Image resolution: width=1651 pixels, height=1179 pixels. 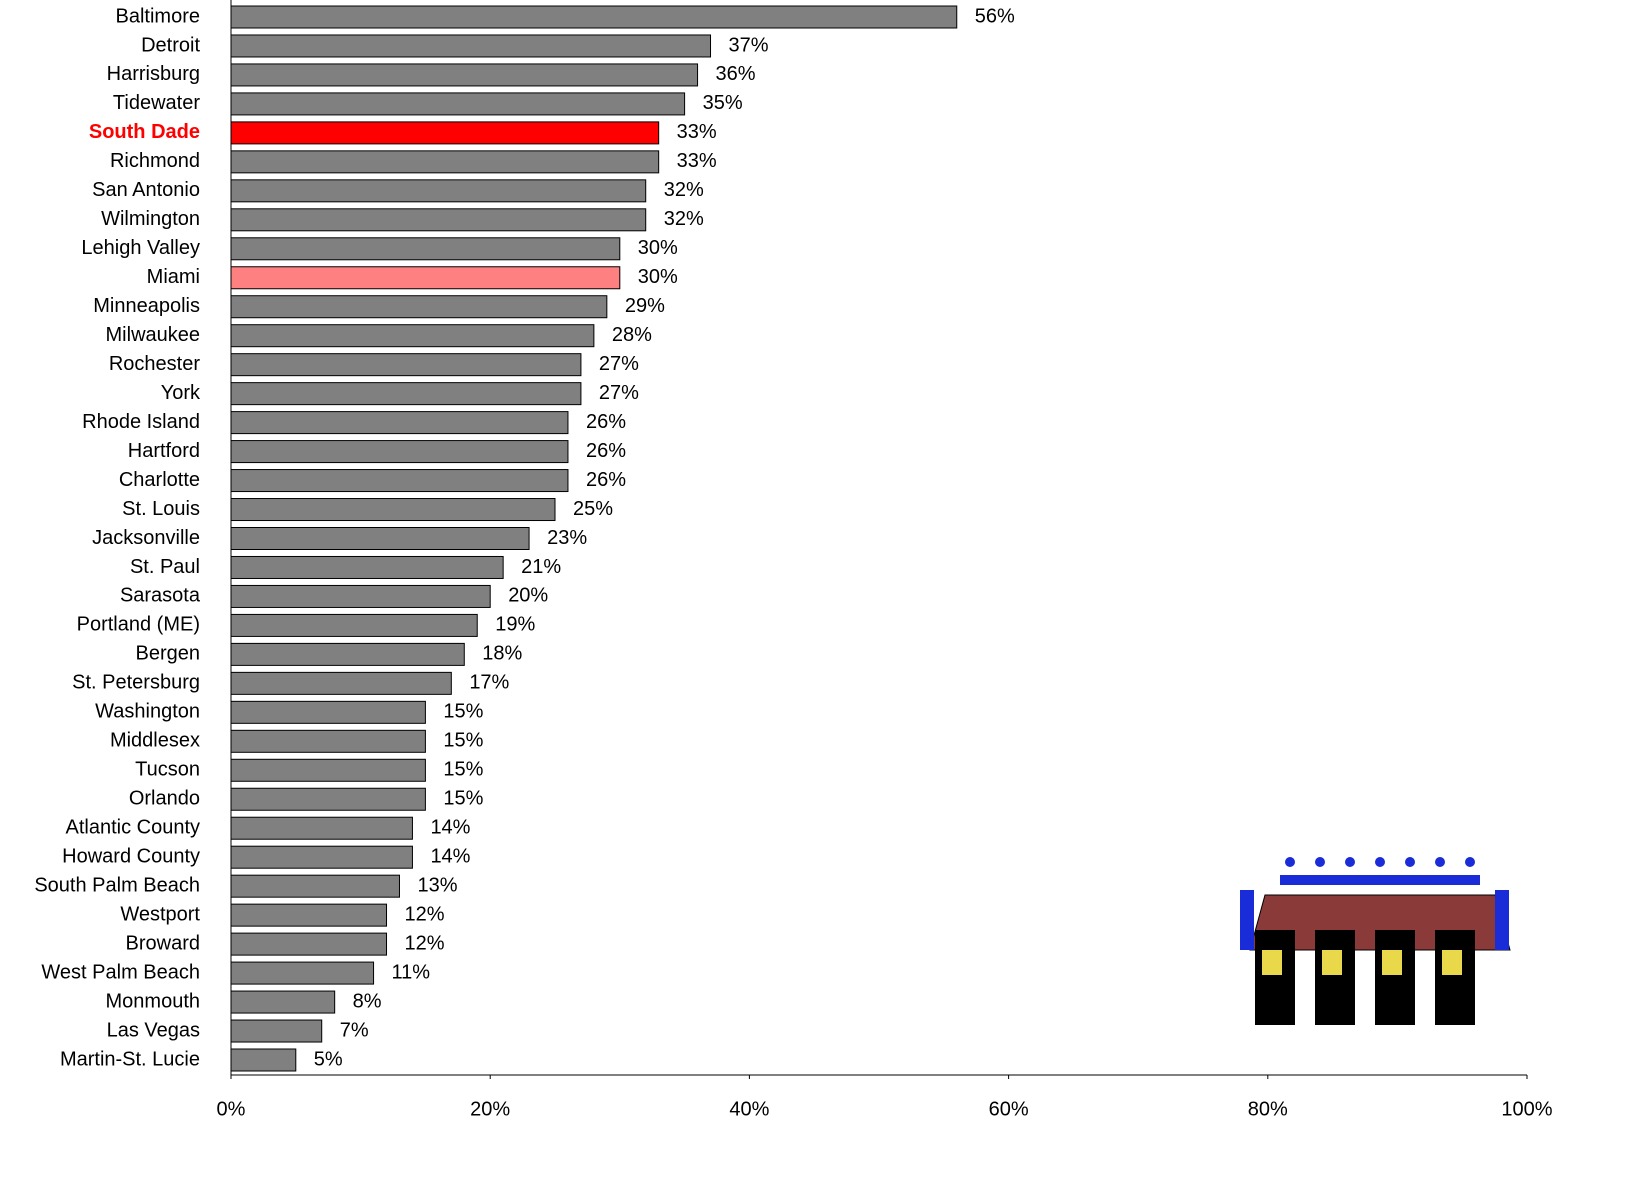 I want to click on value-label: 36%, so click(x=736, y=74).